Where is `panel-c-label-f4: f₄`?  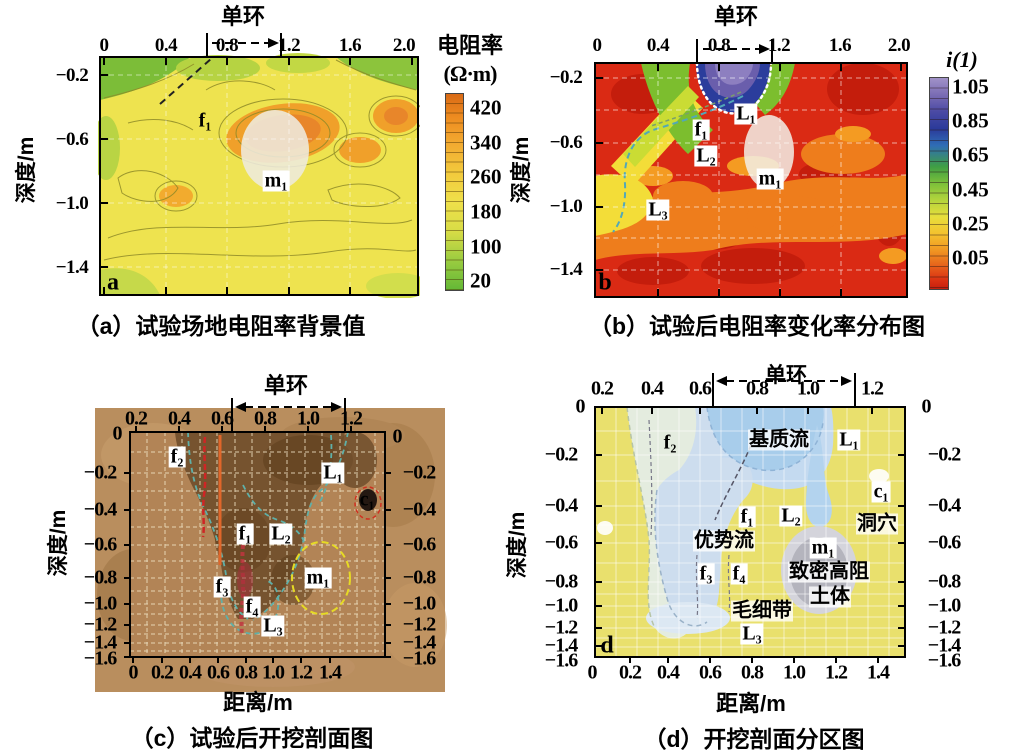
panel-c-label-f4: f₄ is located at coordinates (252, 606).